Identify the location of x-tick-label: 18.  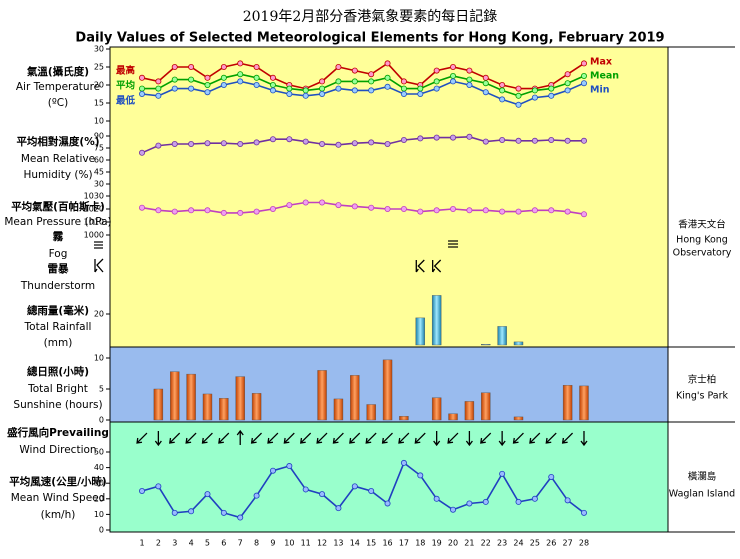
(420, 543).